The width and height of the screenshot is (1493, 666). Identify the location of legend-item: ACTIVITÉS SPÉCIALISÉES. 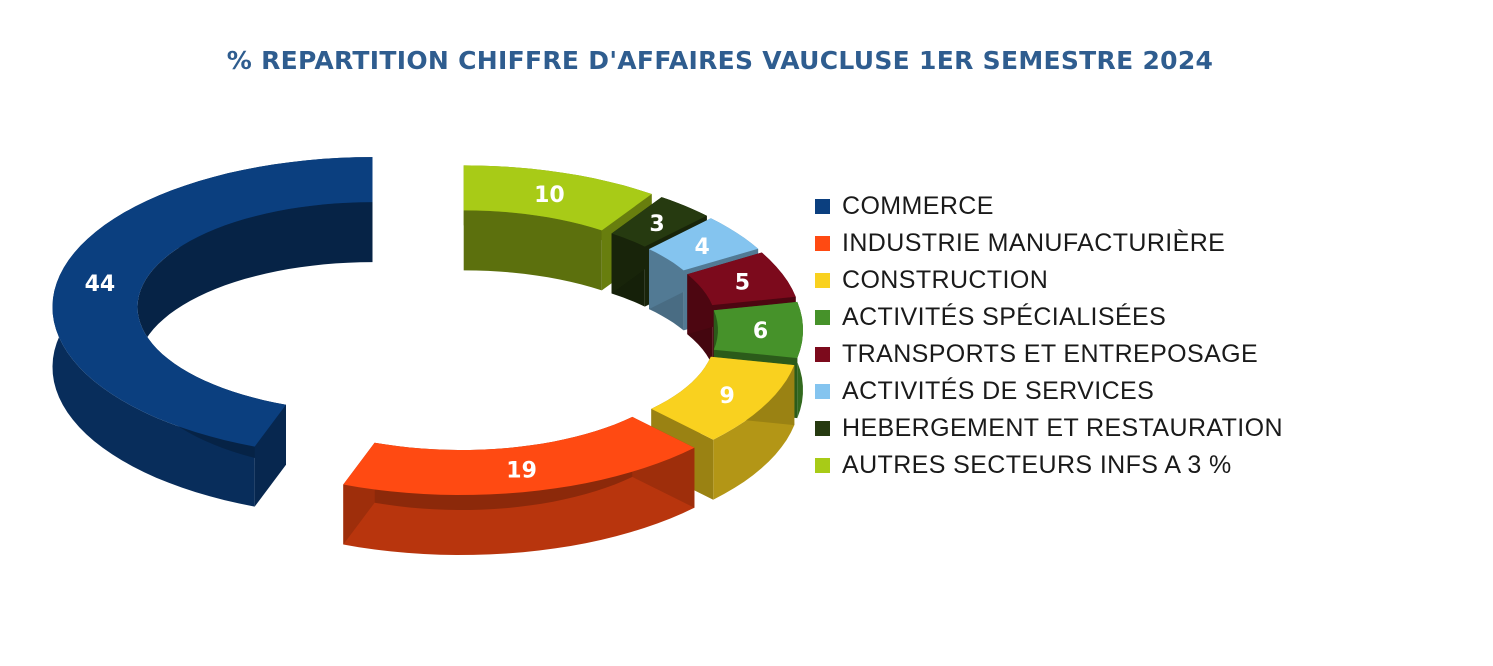
(1049, 317).